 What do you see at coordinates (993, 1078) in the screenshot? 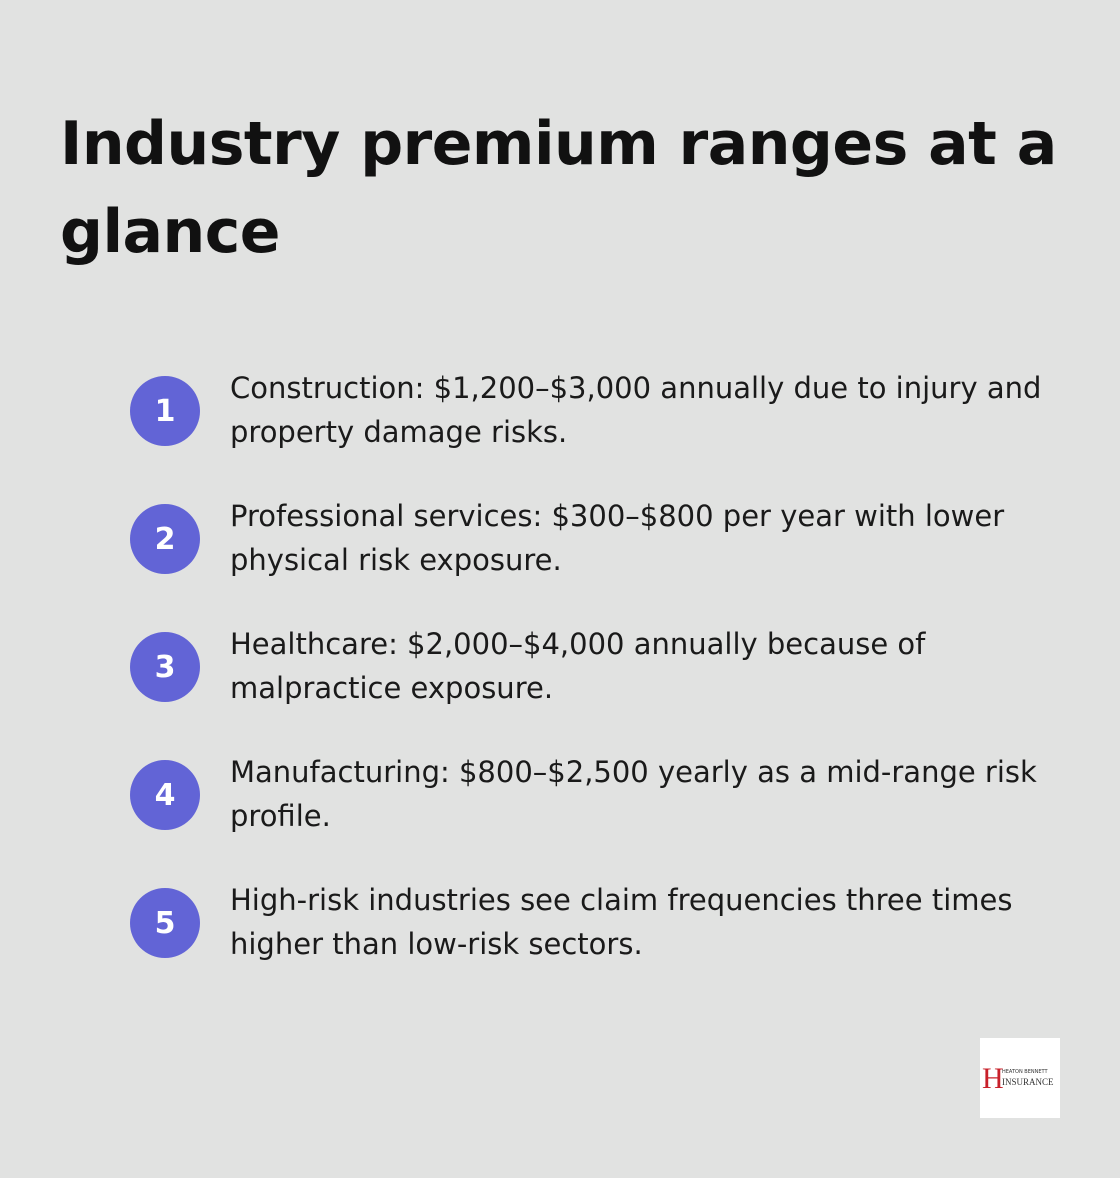
I see `logo-letter: H` at bounding box center [993, 1078].